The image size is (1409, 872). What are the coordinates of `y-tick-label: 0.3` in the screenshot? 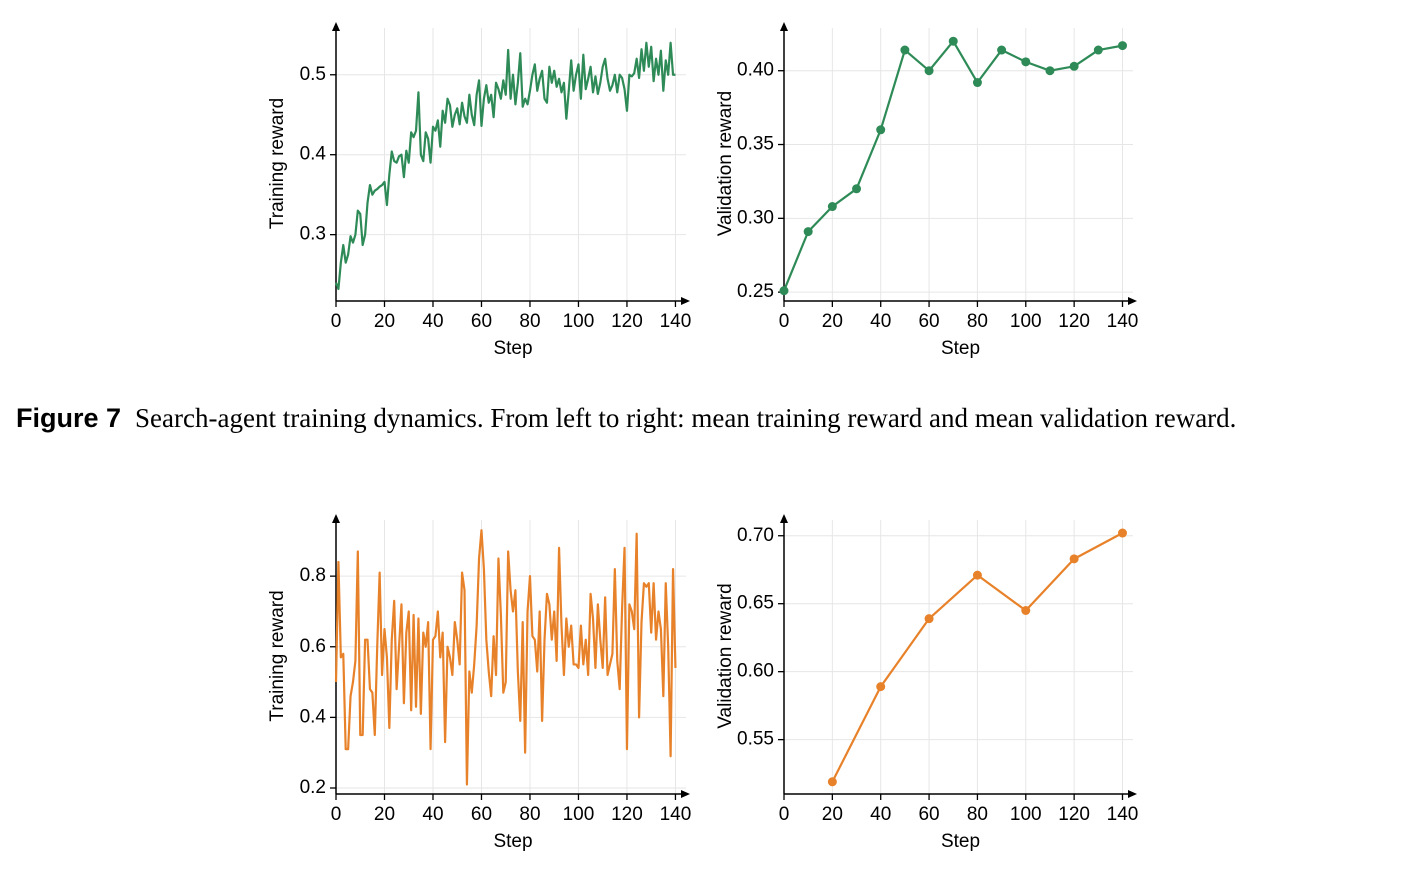 It's located at (313, 234).